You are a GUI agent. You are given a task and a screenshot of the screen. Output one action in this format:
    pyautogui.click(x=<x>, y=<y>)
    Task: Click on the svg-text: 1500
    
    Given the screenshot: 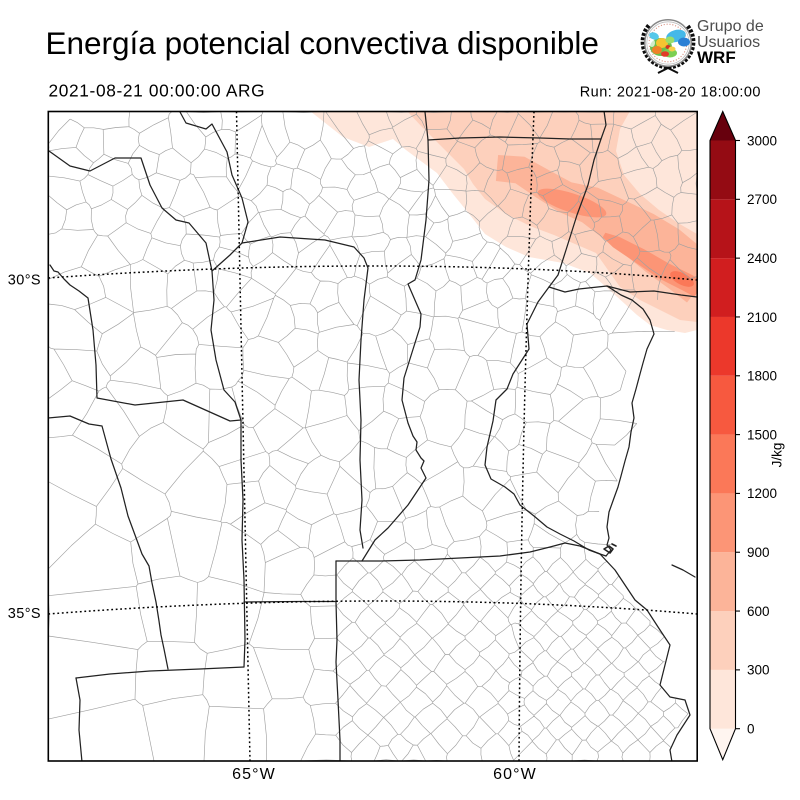 What is the action you would take?
    pyautogui.click(x=762, y=434)
    